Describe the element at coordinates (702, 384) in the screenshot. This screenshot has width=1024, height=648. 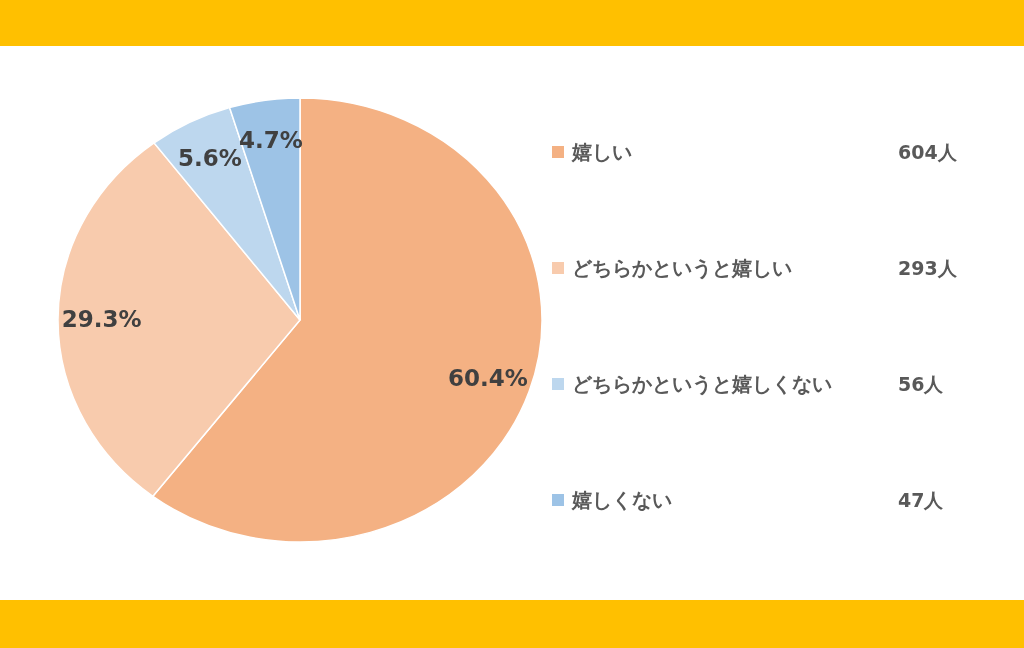
I see `legend-label: どちらかというと嬉しくない` at that location.